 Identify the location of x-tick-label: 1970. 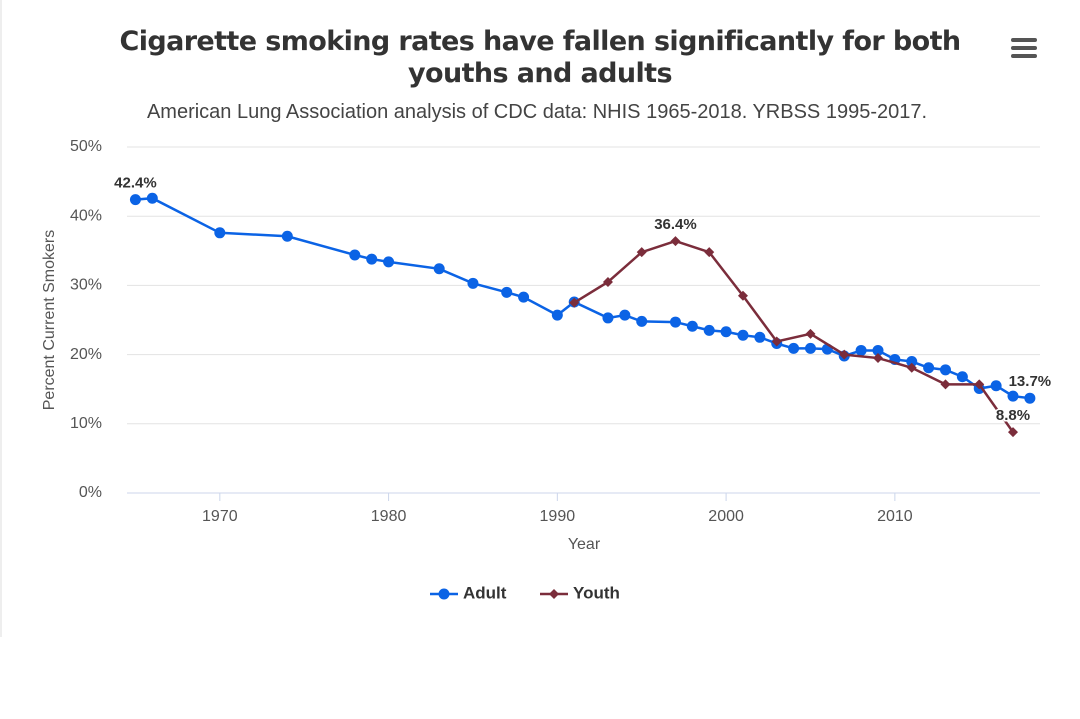
(220, 516).